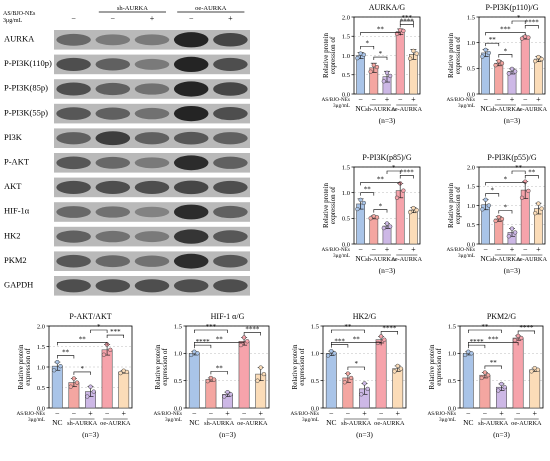 The height and width of the screenshot is (461, 550). What do you see at coordinates (315, 408) in the screenshot?
I see `y-tick-label: 0.0` at bounding box center [315, 408].